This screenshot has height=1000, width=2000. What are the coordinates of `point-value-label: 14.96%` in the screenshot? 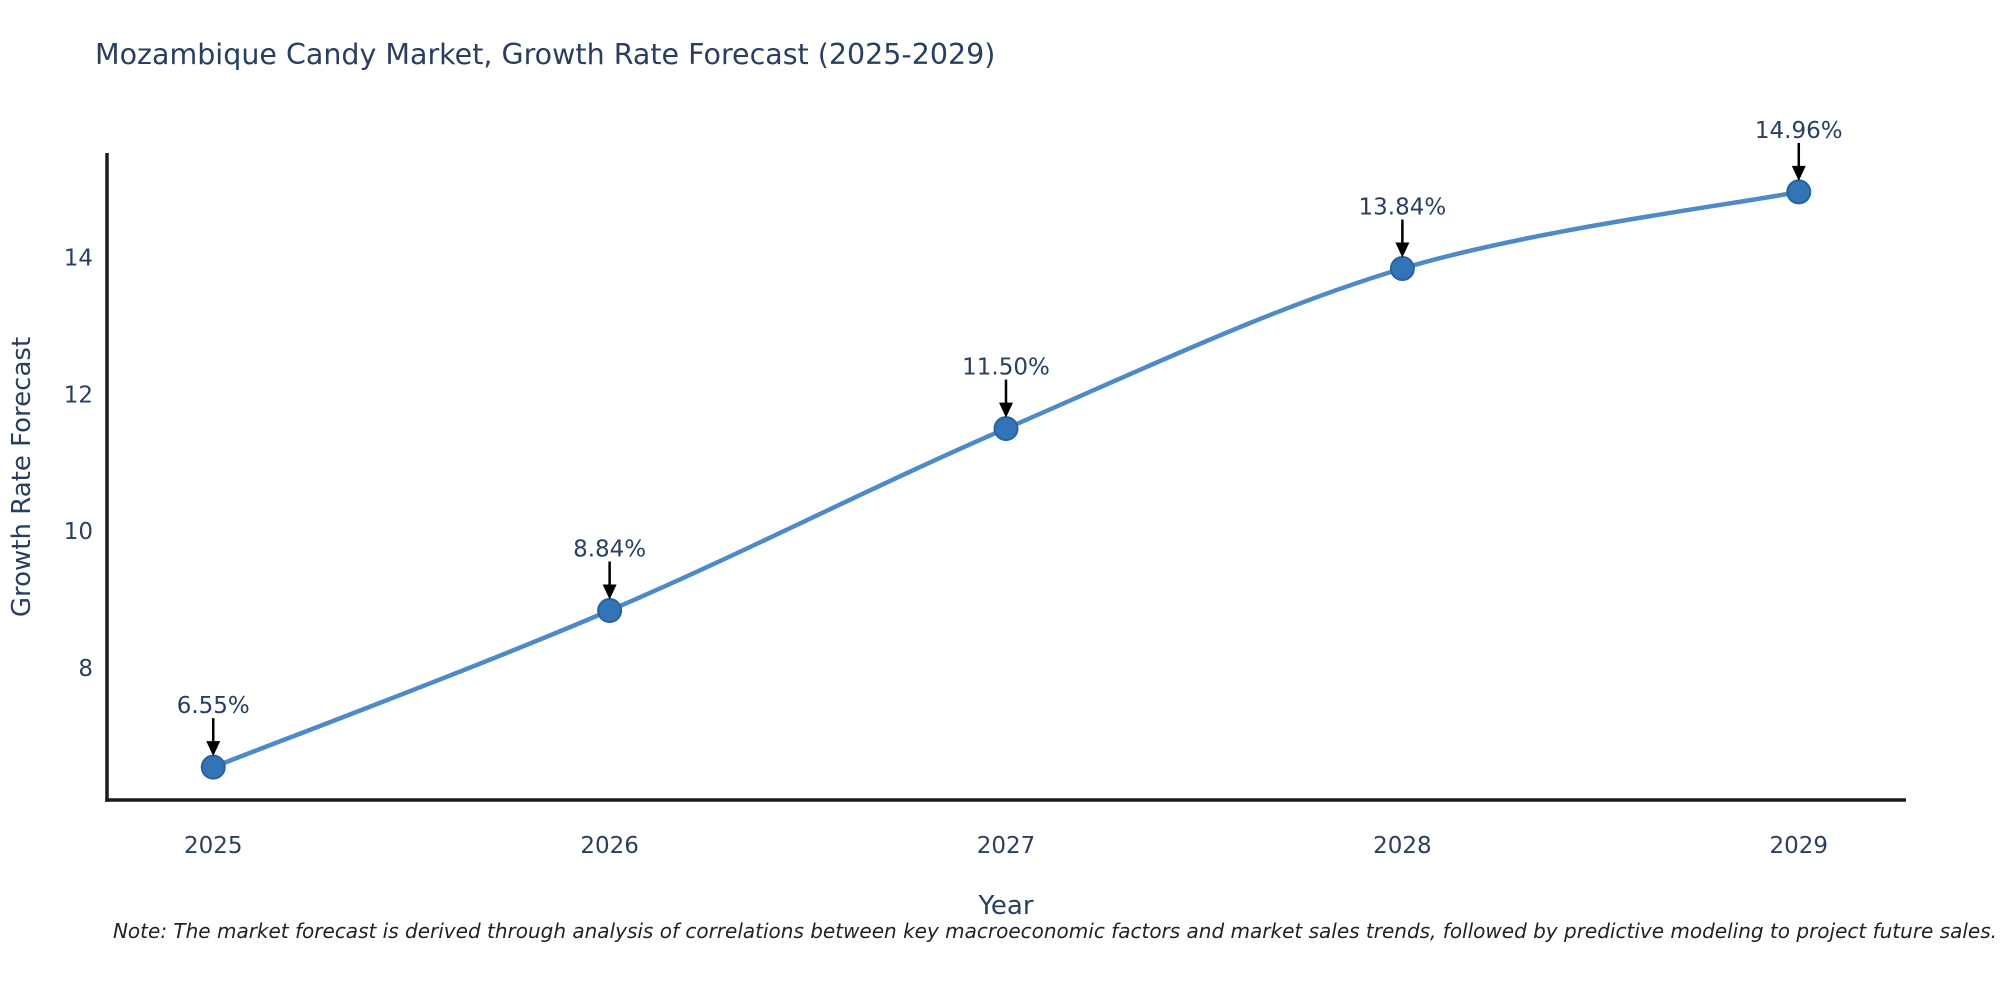 It's located at (1799, 131).